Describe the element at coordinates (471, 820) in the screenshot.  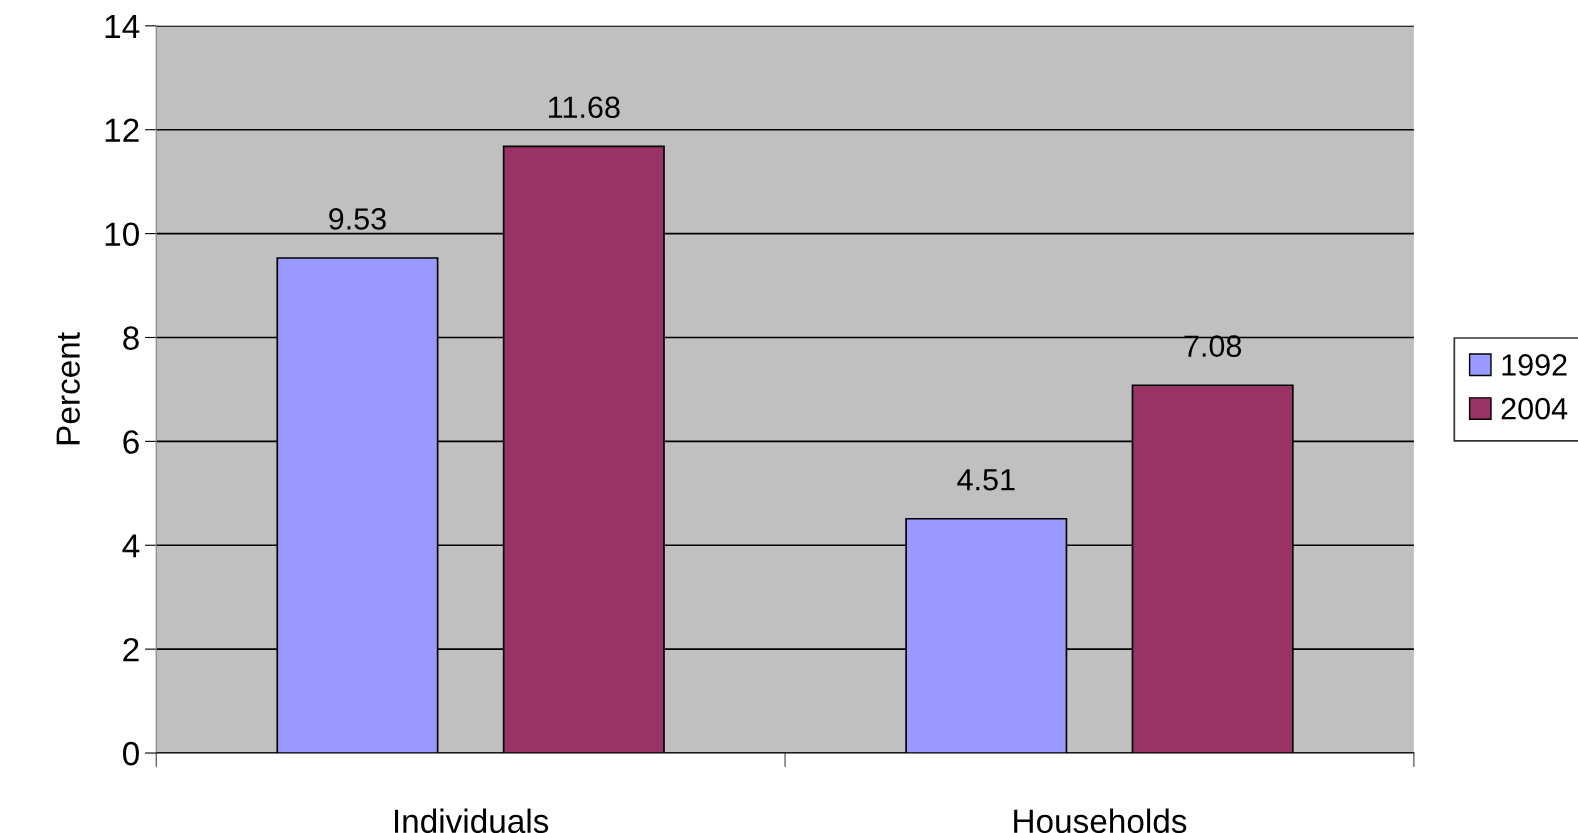
I see `x-tick-label: Individuals` at that location.